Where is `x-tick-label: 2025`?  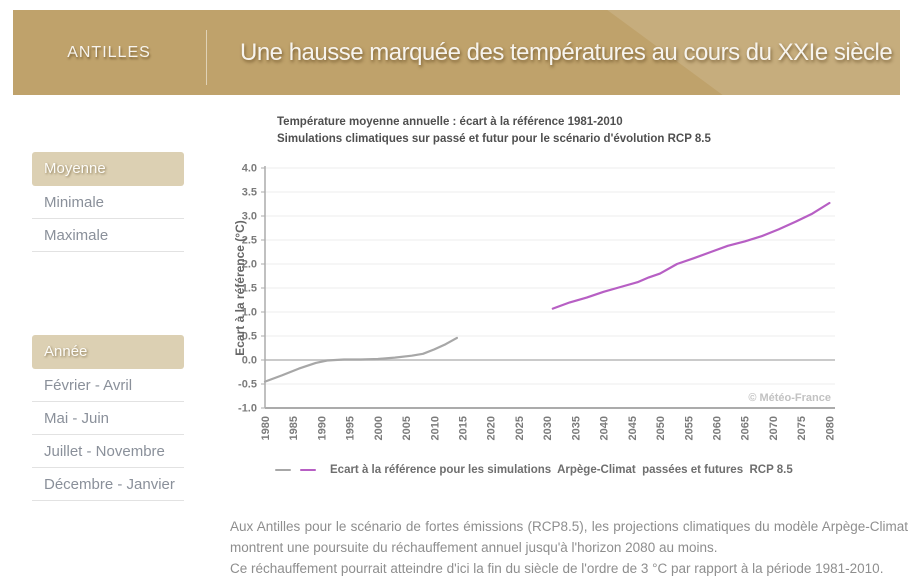
x-tick-label: 2025 is located at coordinates (520, 428).